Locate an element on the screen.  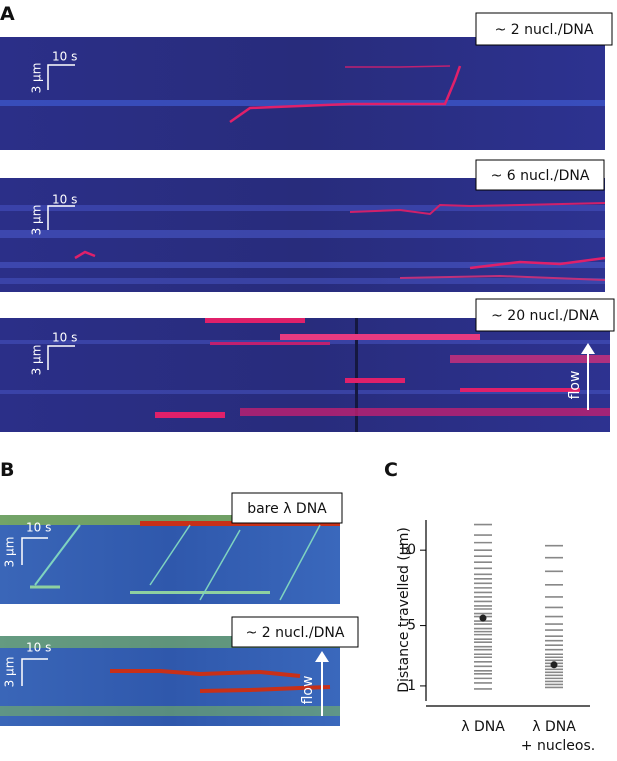
panel-label: A is located at coordinates (7, 14).